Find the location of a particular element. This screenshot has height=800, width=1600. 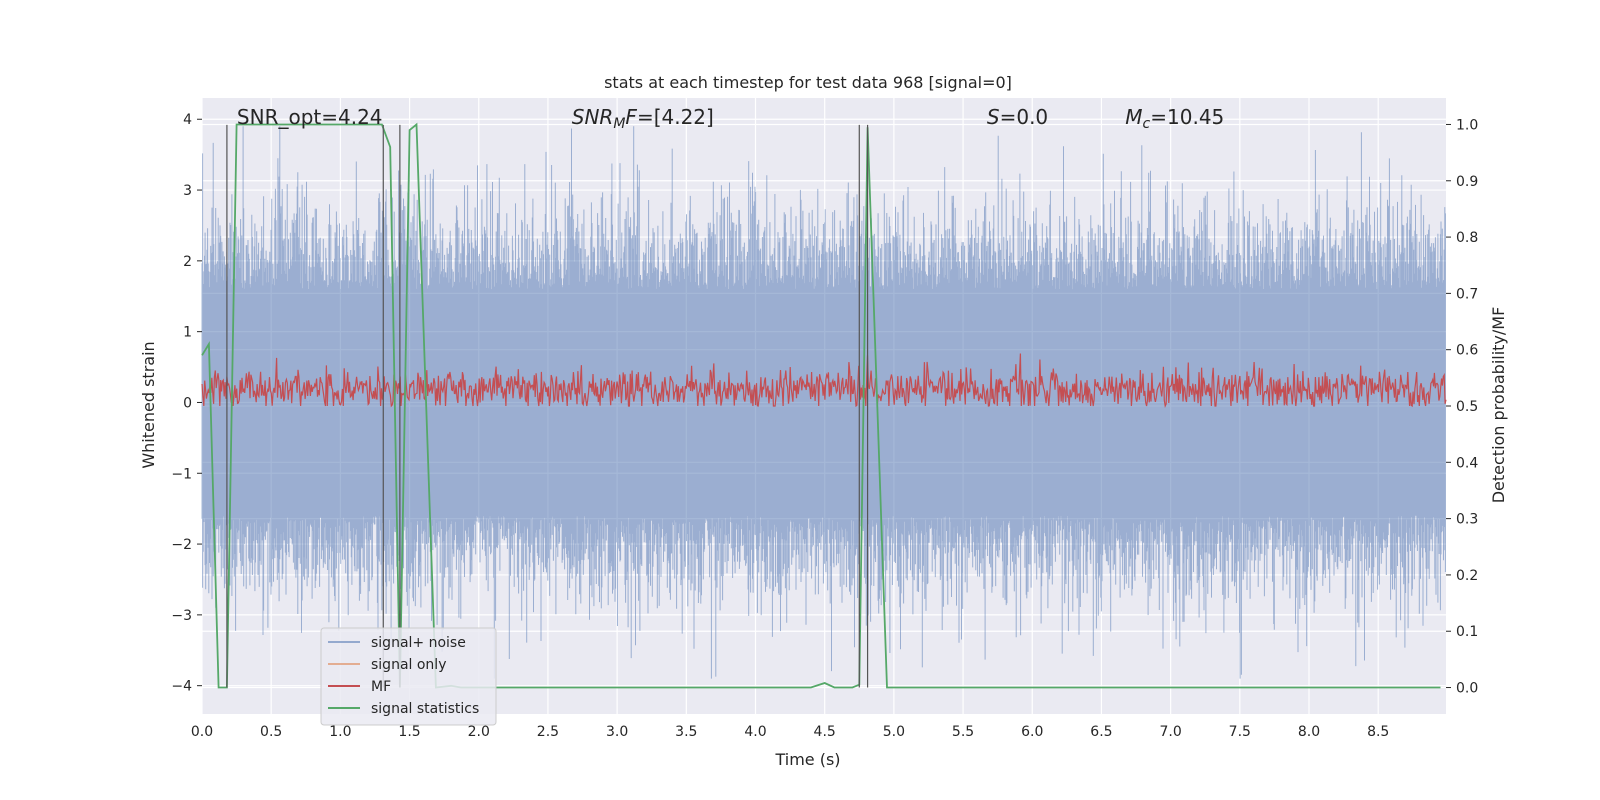

y-tick-label-right: 0.8 is located at coordinates (1467, 238).